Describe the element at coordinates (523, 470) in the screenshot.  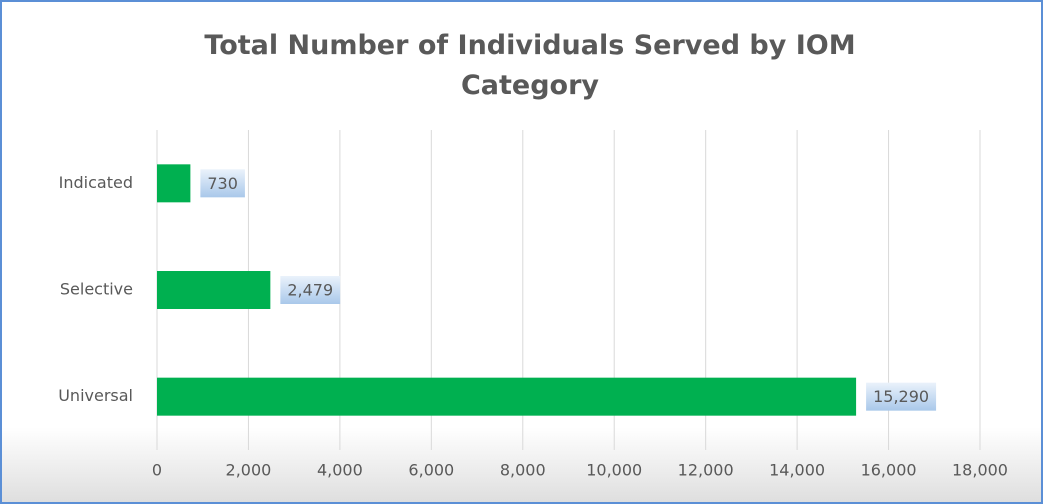
I see `x-tick-label: 8,000` at that location.